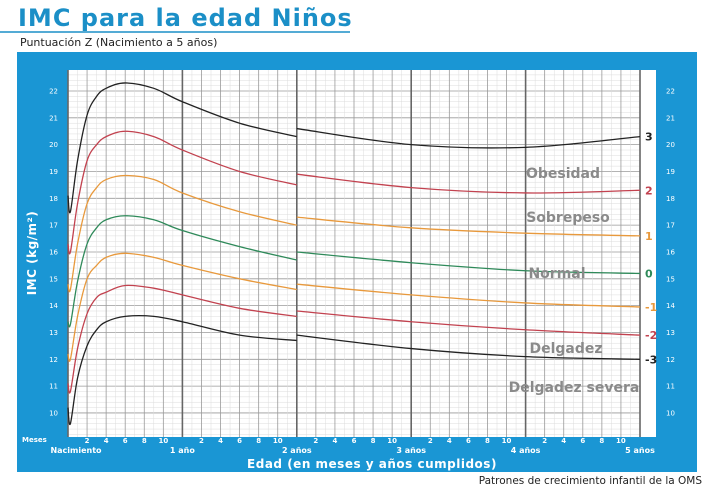 This screenshot has width=710, height=489. Describe the element at coordinates (568, 218) in the screenshot. I see `category-label: Sobrepeso` at that location.